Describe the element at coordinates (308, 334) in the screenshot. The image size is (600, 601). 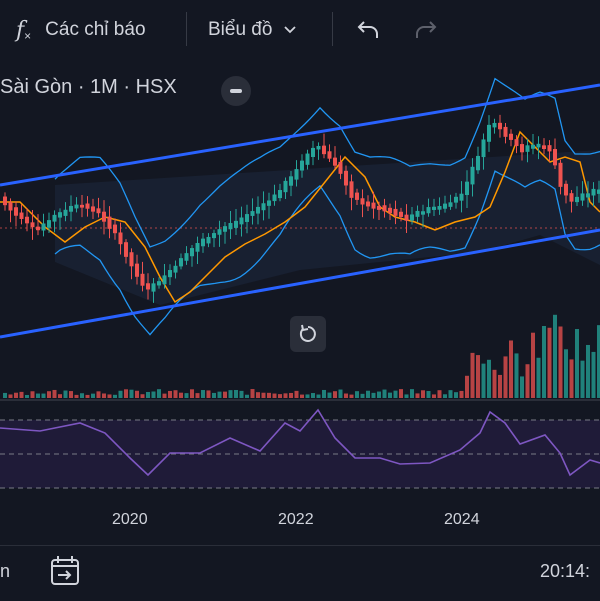
I see `reset-chart-button` at that location.